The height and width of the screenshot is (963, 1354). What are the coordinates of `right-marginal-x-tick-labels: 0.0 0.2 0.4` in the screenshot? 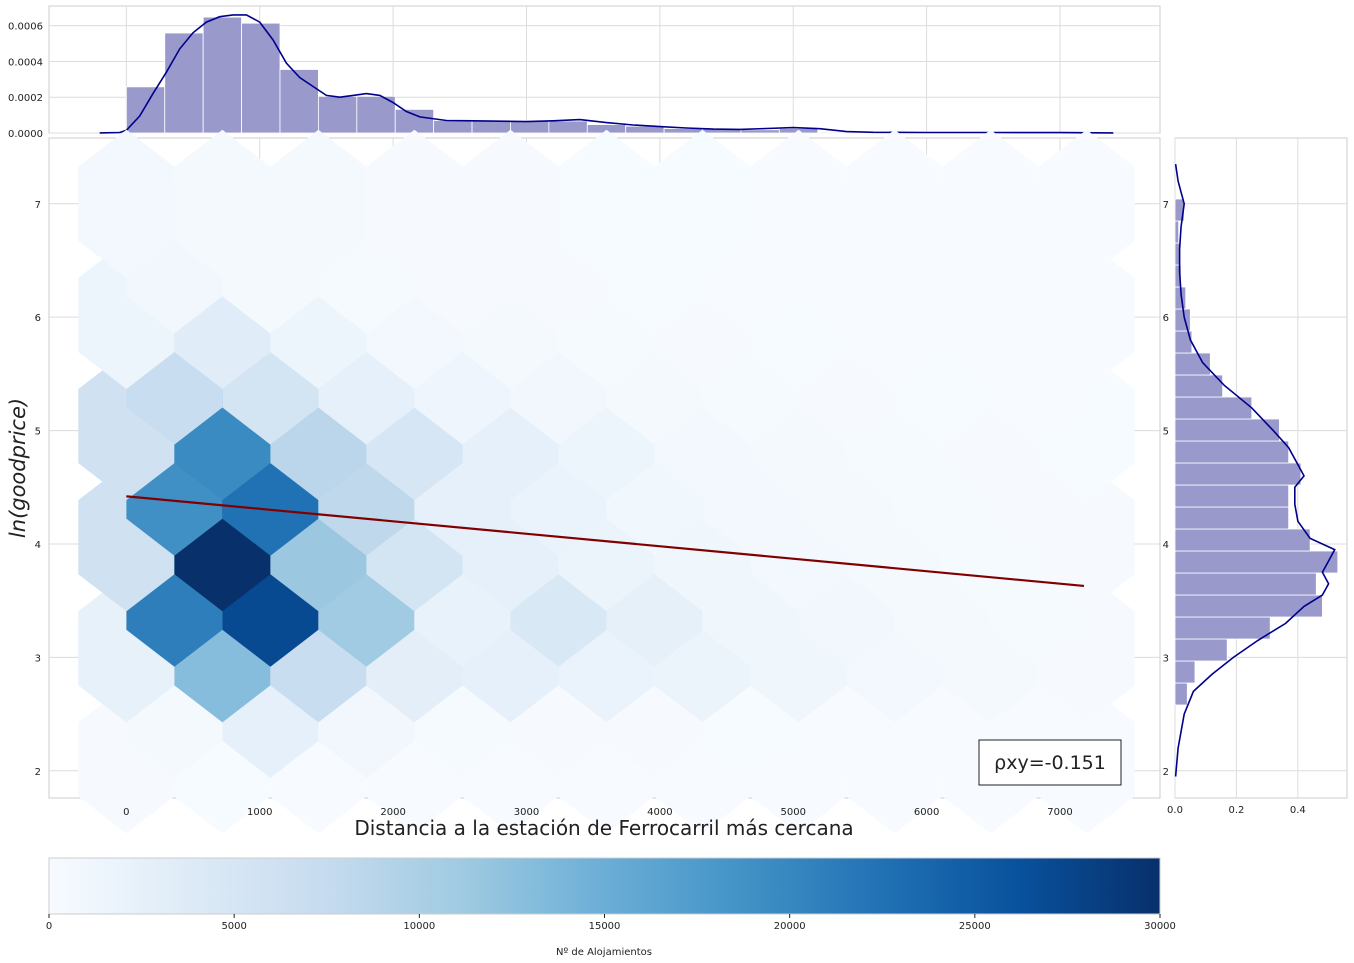 It's located at (1236, 810).